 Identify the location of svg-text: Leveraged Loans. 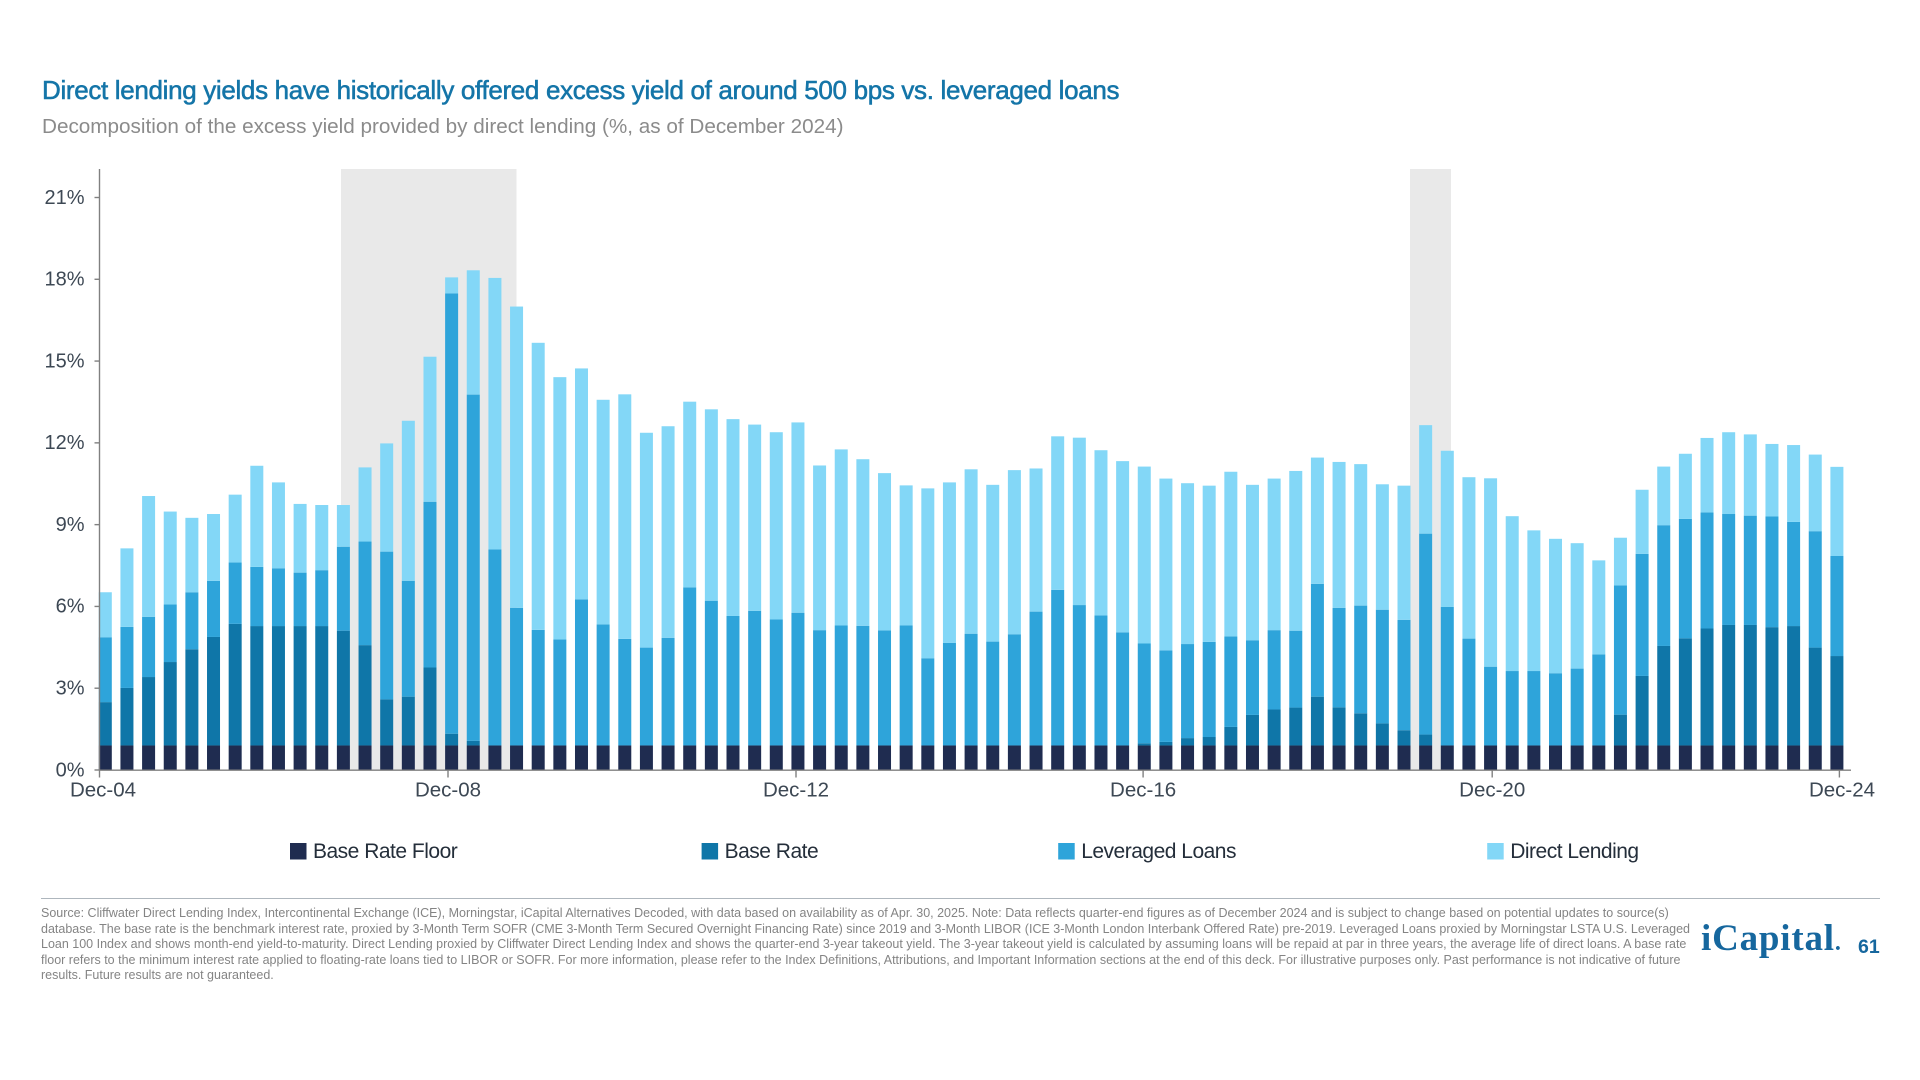
(1158, 851).